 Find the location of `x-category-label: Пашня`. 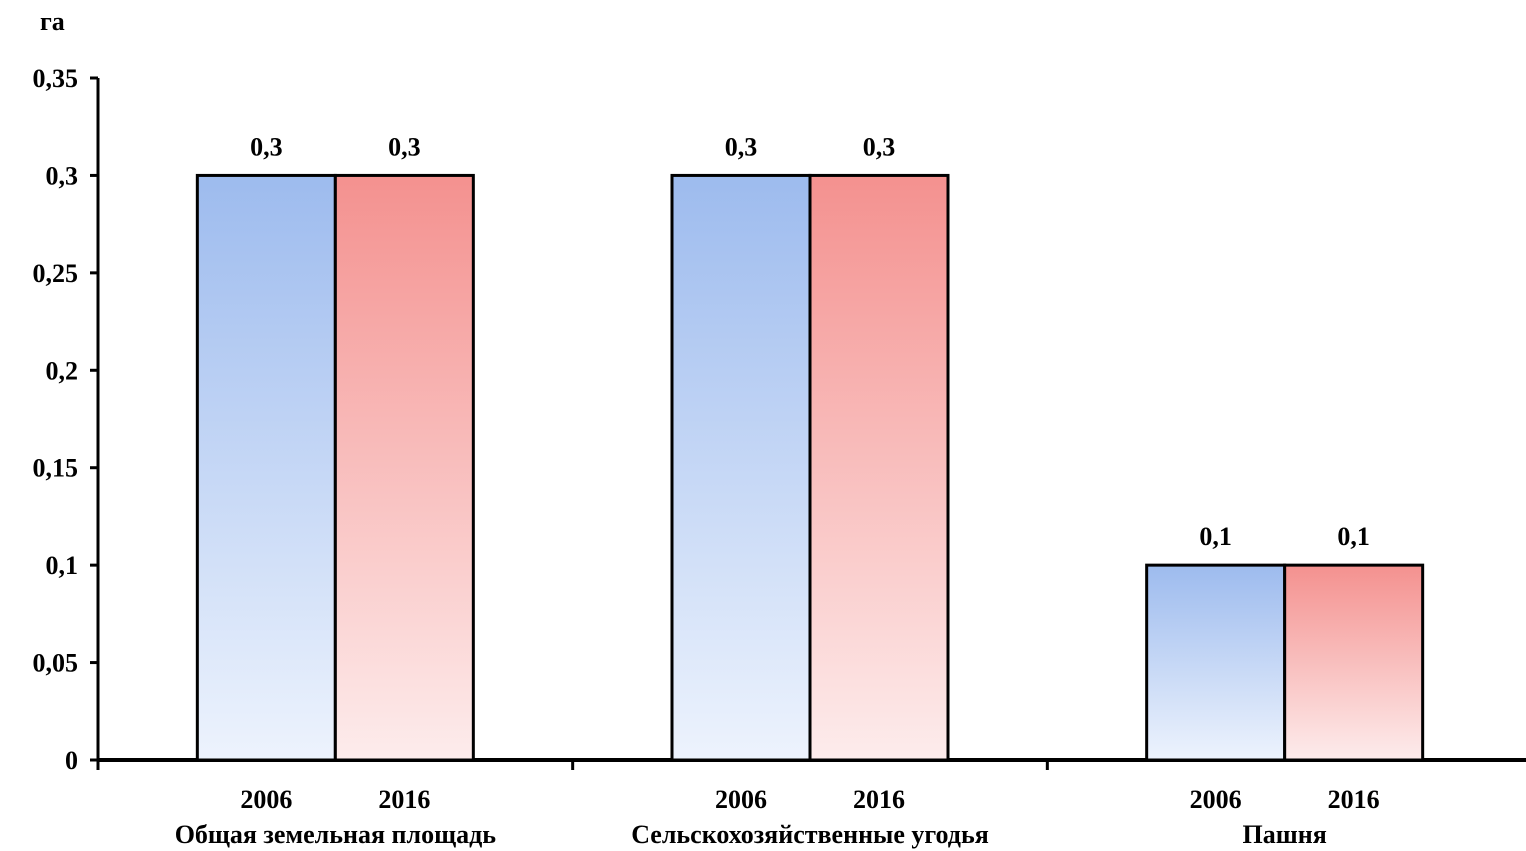

x-category-label: Пашня is located at coordinates (1285, 834).